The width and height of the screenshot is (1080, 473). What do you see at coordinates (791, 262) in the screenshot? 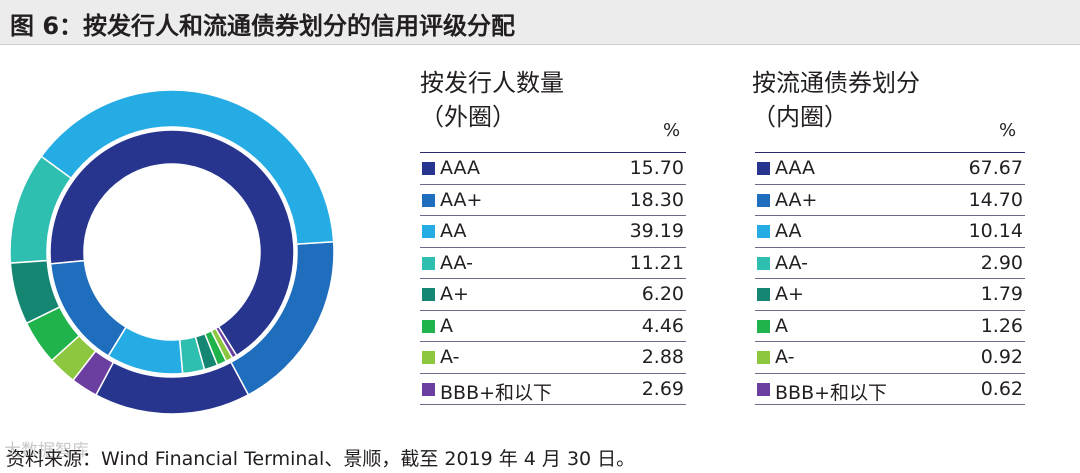
I see `inner-legend-label: AA-` at bounding box center [791, 262].